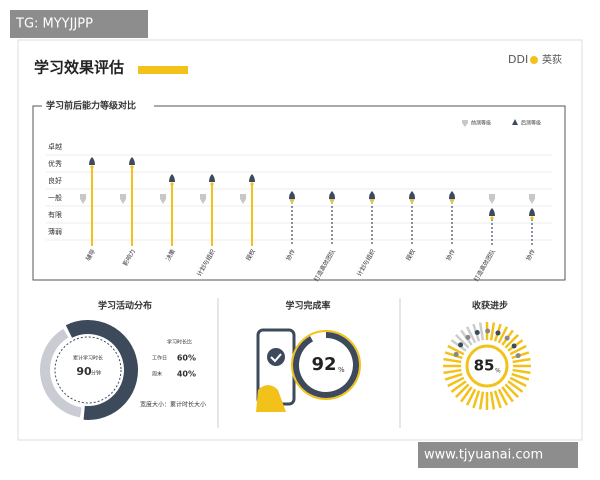  Describe the element at coordinates (91, 106) in the screenshot. I see `chart-title: 学习前后能力等级对比` at that location.